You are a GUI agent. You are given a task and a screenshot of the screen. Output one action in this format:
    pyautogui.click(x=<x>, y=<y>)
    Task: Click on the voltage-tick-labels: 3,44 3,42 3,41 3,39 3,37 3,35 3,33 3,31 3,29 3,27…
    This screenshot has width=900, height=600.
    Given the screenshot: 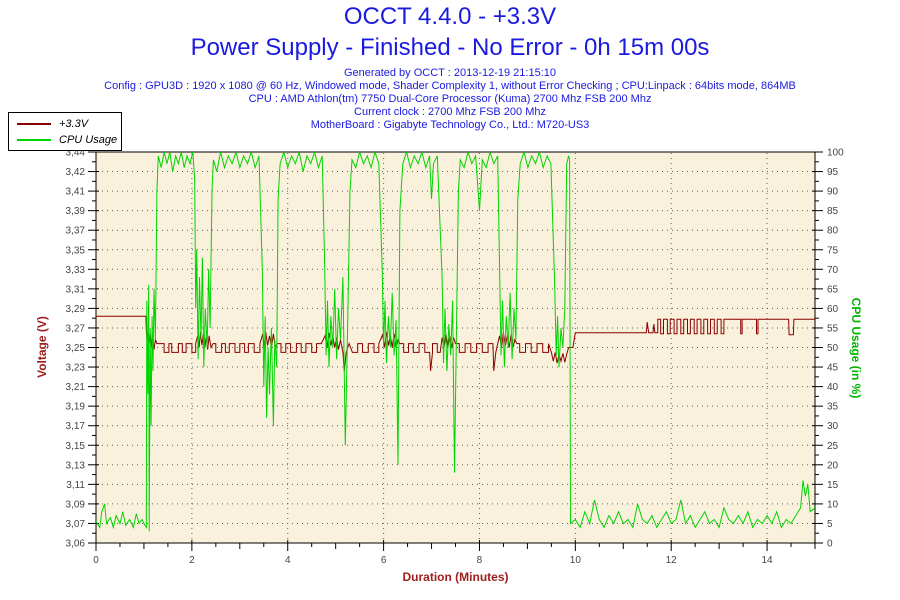 What is the action you would take?
    pyautogui.click(x=76, y=349)
    